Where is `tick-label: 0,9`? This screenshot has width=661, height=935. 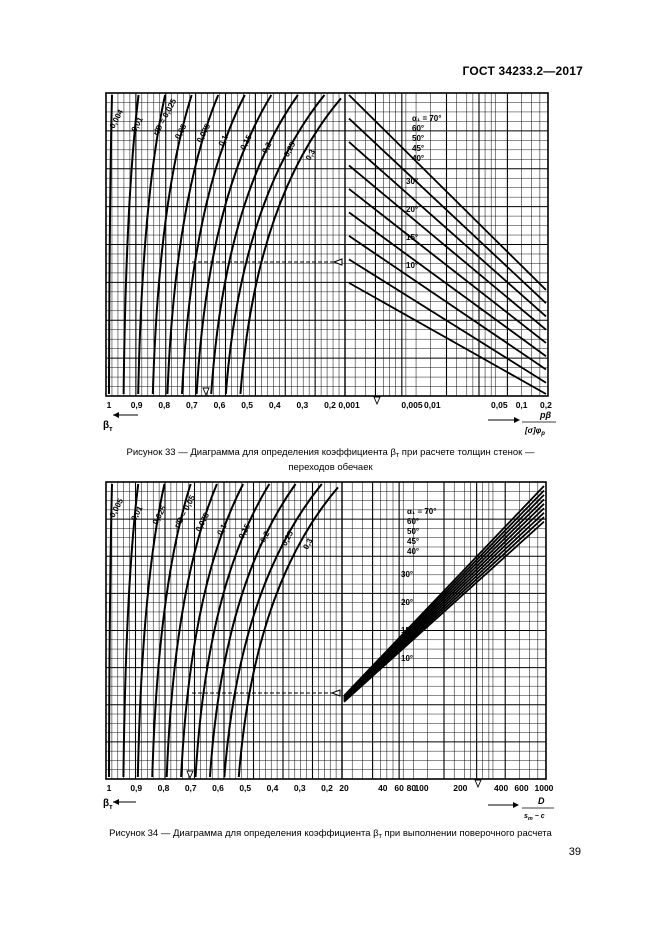 tick-label: 0,9 is located at coordinates (136, 788).